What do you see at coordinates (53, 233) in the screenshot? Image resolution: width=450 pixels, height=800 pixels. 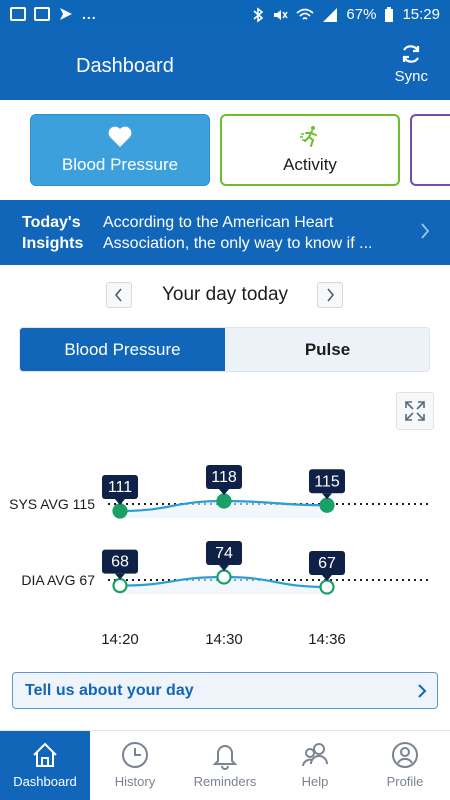 I see `insights-title: Today's Insights` at bounding box center [53, 233].